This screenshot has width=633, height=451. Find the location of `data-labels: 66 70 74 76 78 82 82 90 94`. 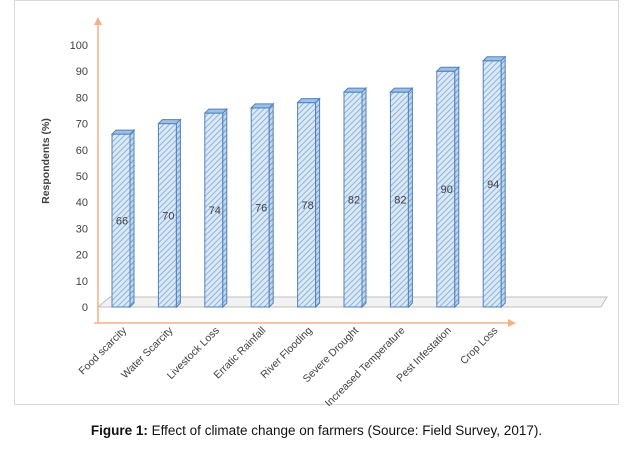

data-labels: 66 70 74 76 78 82 82 90 94 is located at coordinates (307, 203).